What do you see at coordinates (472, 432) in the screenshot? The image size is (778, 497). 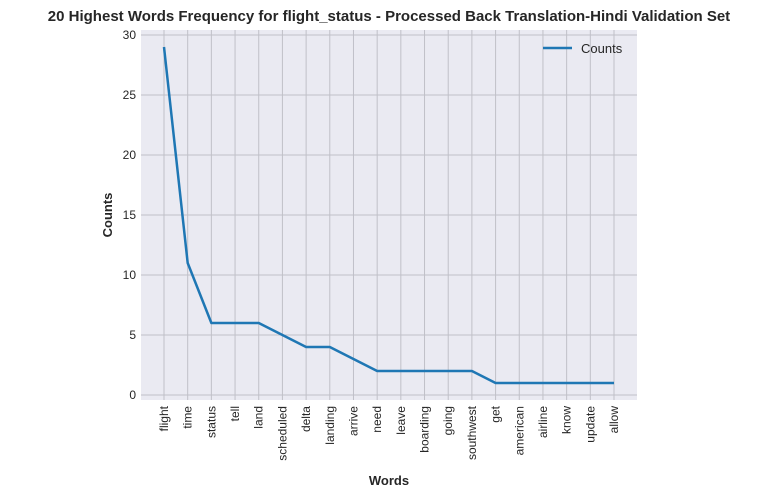 I see `x-tick-label: southwest` at bounding box center [472, 432].